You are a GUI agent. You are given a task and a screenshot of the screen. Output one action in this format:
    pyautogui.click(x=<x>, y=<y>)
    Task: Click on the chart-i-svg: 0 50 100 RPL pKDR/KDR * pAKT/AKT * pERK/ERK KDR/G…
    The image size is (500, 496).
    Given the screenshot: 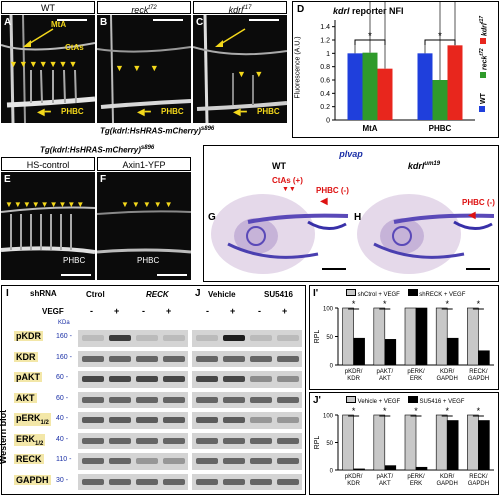 What is the action you would take?
    pyautogui.click(x=404, y=340)
    